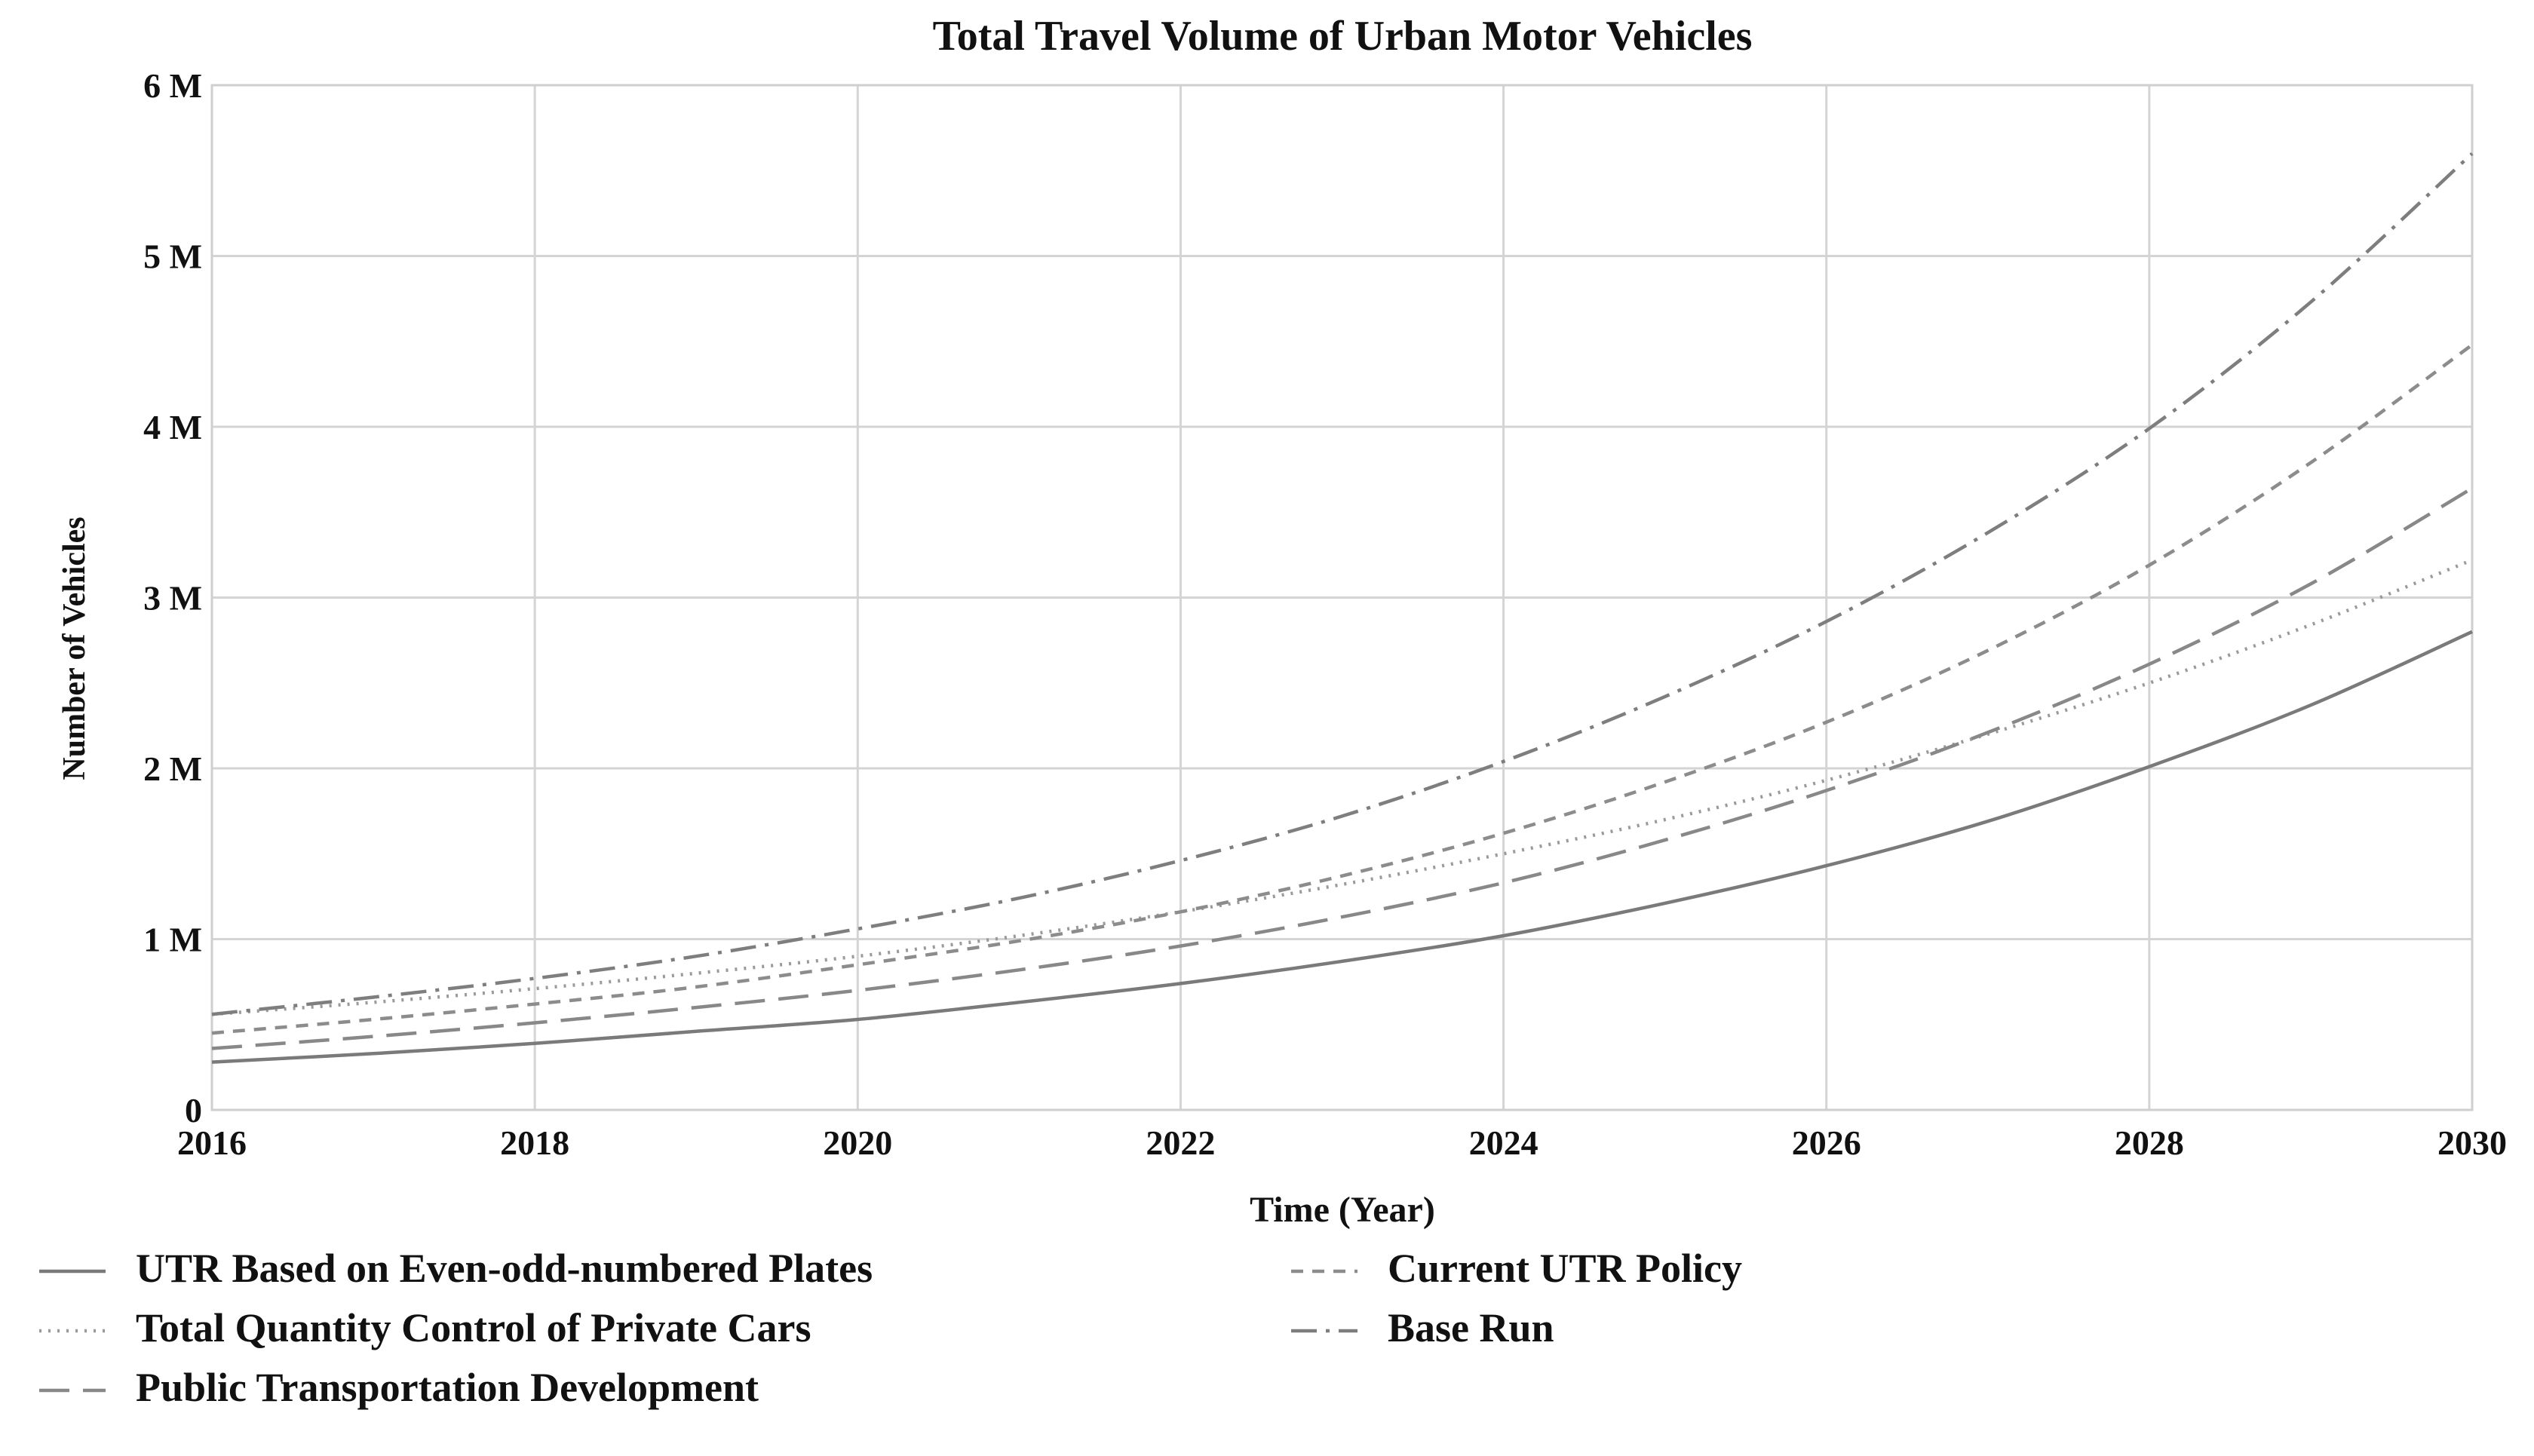  What do you see at coordinates (504, 1268) in the screenshot?
I see `legend-label: UTR Based on Even-odd-numbered Plates` at bounding box center [504, 1268].